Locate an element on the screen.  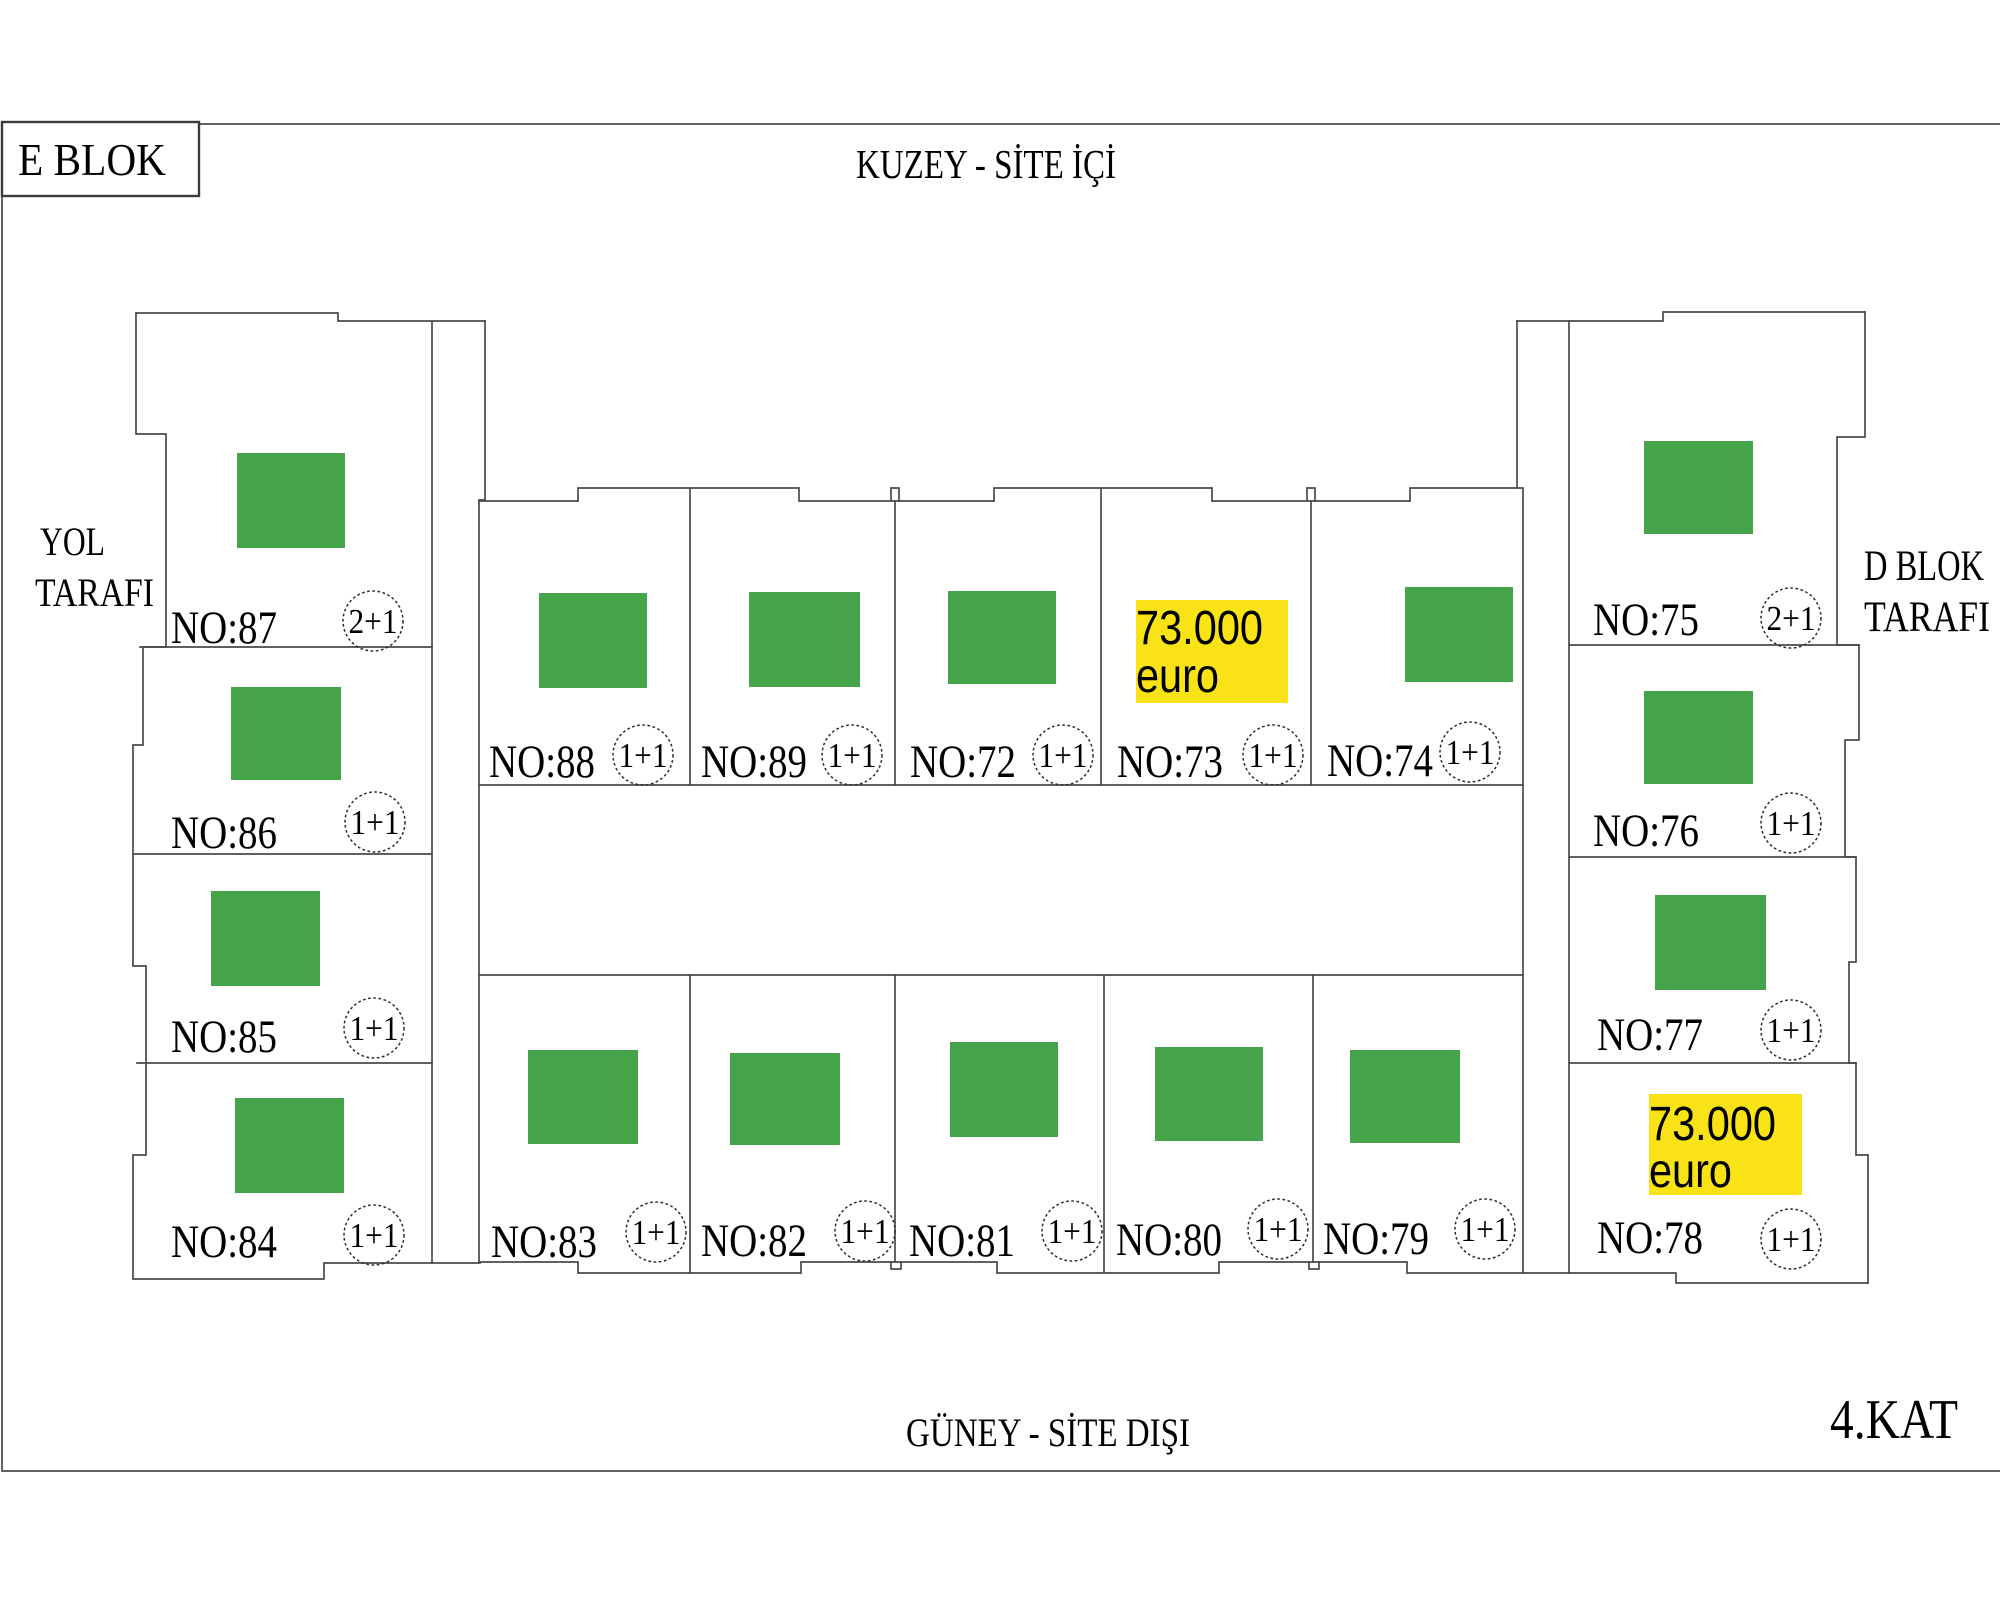
svg-text: NO:74 is located at coordinates (1380, 761).